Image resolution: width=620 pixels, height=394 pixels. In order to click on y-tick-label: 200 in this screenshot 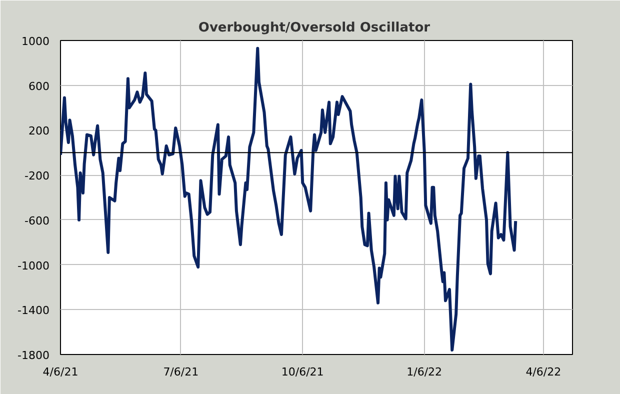, I will do `click(39, 131)`.